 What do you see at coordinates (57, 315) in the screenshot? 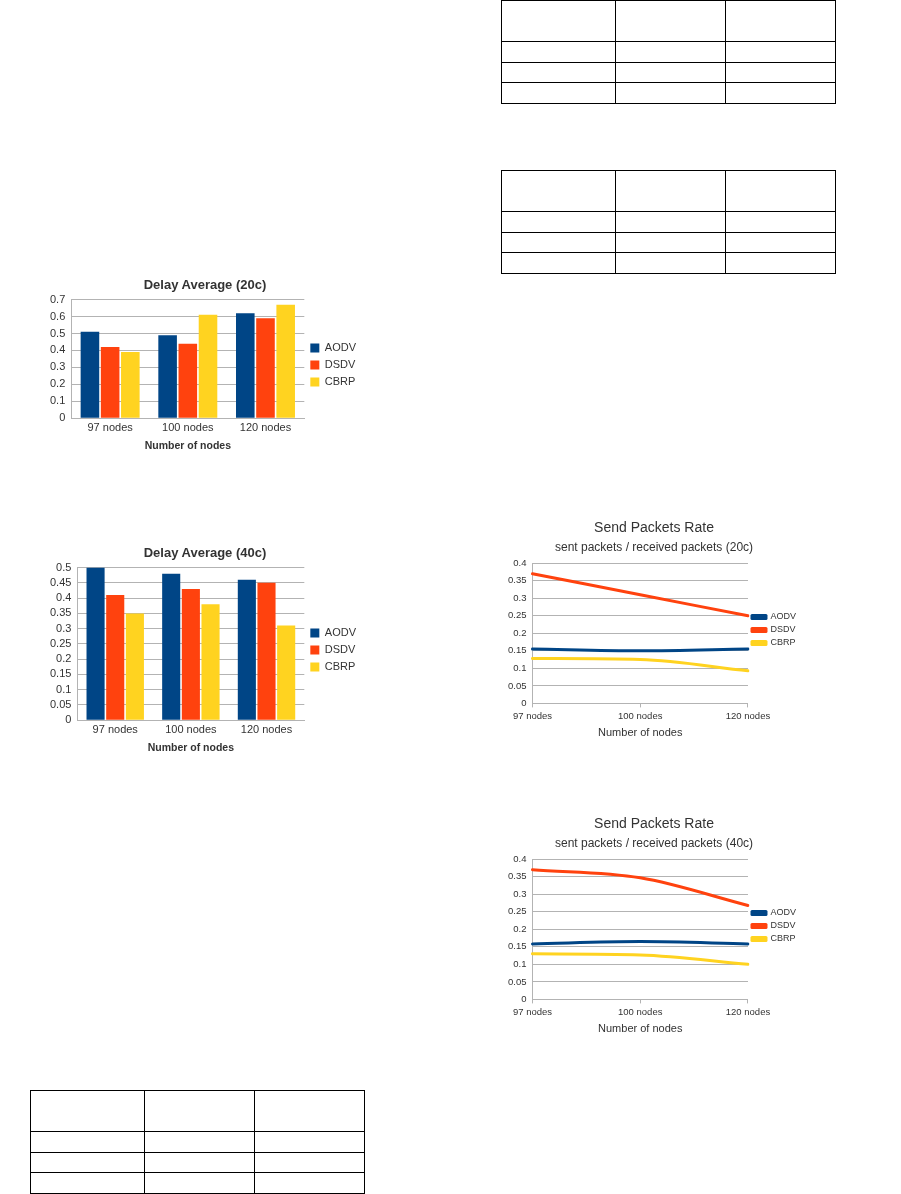
I see `y-tick-label: 0.6` at bounding box center [57, 315].